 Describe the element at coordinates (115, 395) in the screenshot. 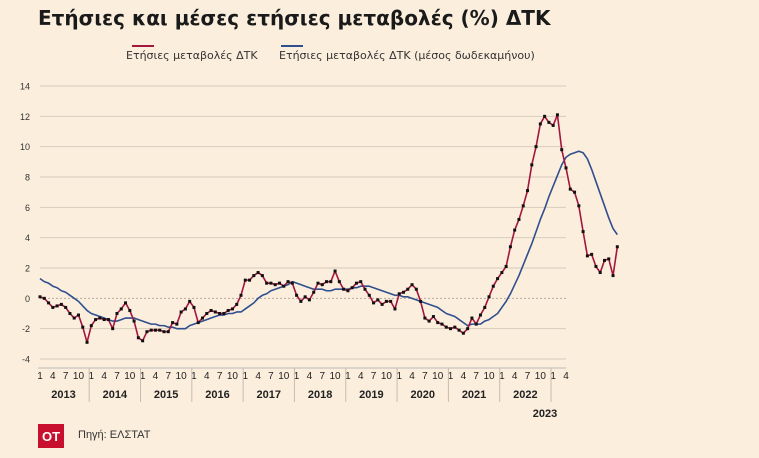

I see `year-label: 2014` at that location.